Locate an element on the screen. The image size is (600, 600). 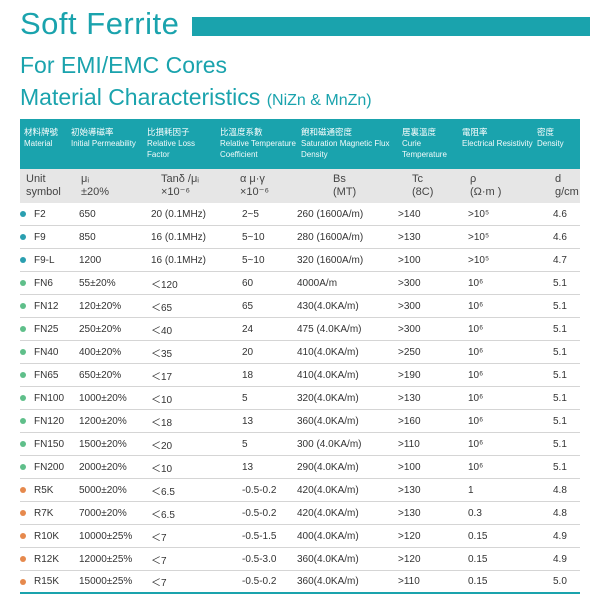
material-cell: FN150 is located at coordinates (43, 444).